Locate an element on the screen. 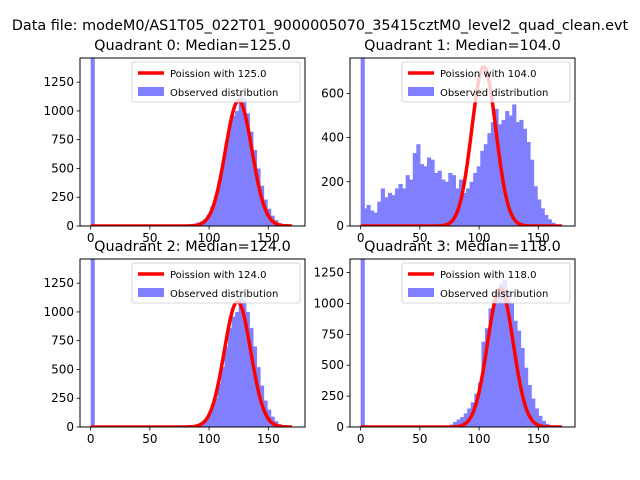 Image resolution: width=640 pixels, height=480 pixels. legend-poisson-label: Poission with 118.0 is located at coordinates (488, 275).